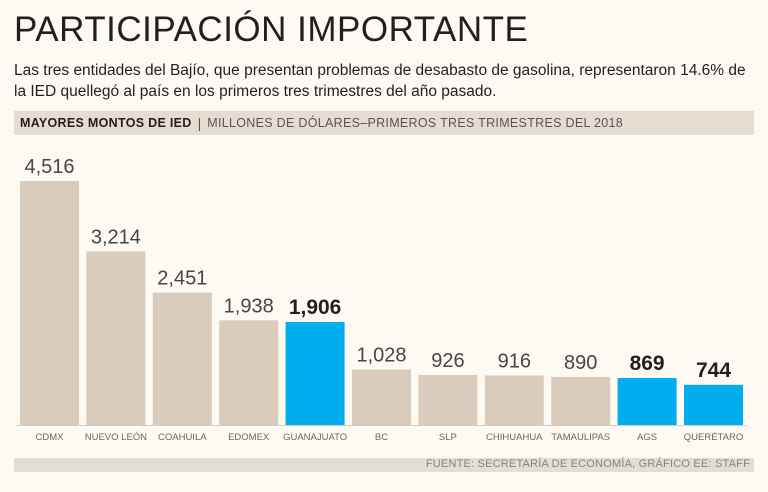 The image size is (768, 492). Describe the element at coordinates (50, 437) in the screenshot. I see `category-label: CDMX` at that location.